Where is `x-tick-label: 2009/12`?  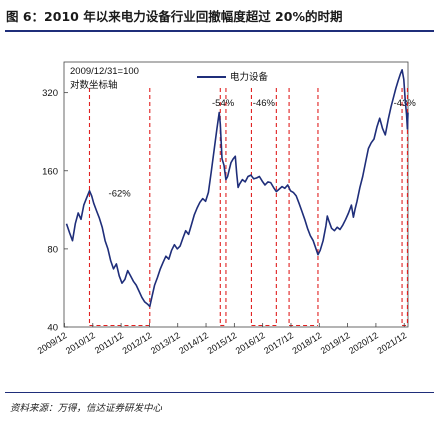 x-tick-label: 2009/12 is located at coordinates (52, 343).